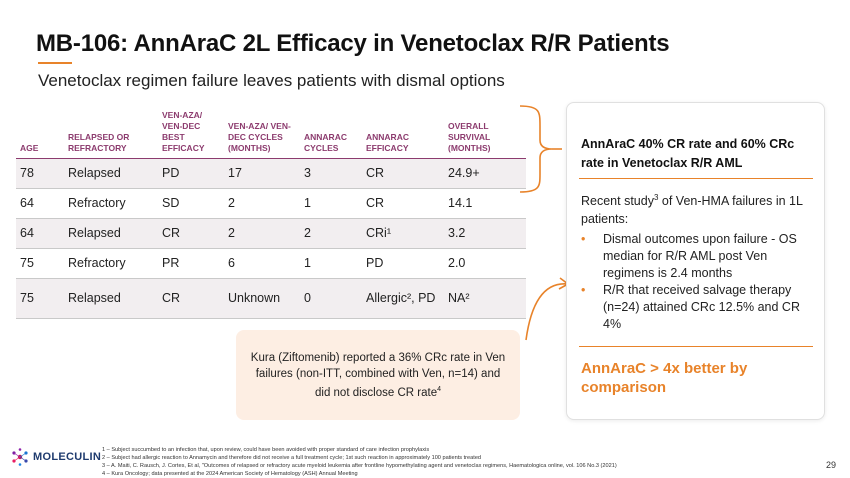 This screenshot has height=478, width=850. Describe the element at coordinates (403, 298) in the screenshot. I see `cell-annarac-efficacy: Allergic², PD` at that location.